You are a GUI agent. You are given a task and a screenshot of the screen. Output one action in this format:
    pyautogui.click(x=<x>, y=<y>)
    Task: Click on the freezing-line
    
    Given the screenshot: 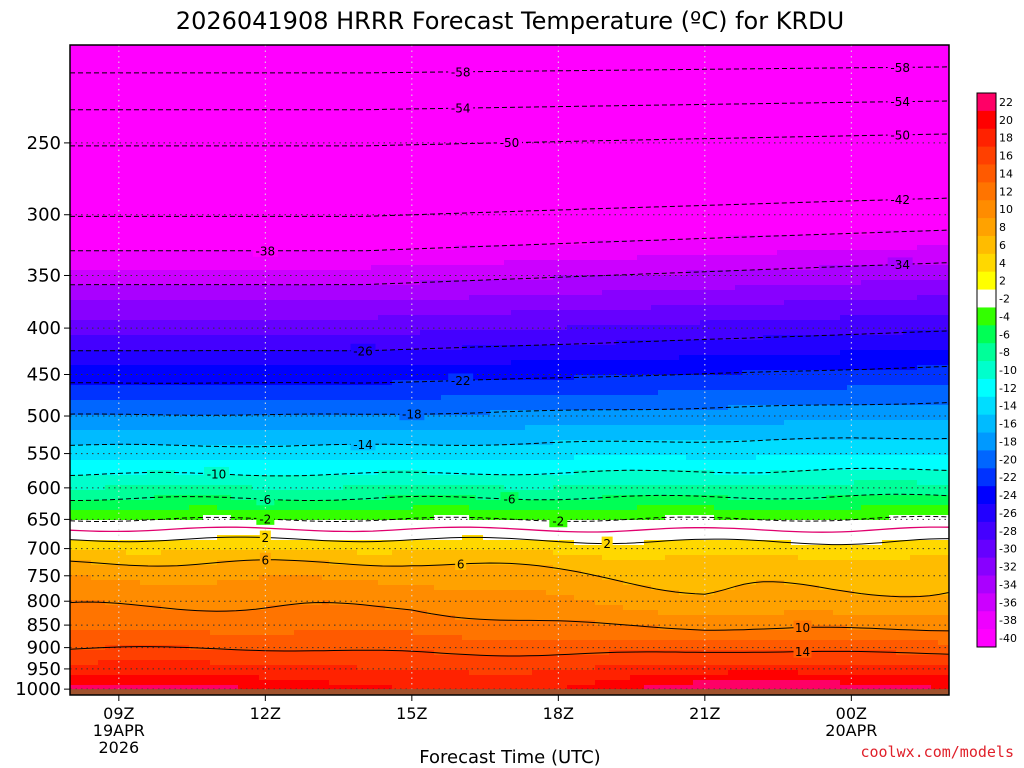 What is the action you would take?
    pyautogui.click(x=509, y=529)
    